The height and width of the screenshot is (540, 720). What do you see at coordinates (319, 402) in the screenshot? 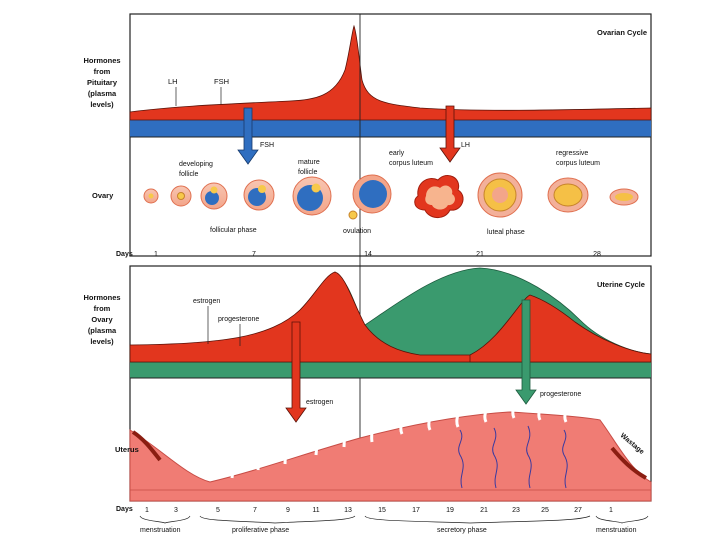
I see `estrogen-arrow-label: estrogen` at bounding box center [319, 402].